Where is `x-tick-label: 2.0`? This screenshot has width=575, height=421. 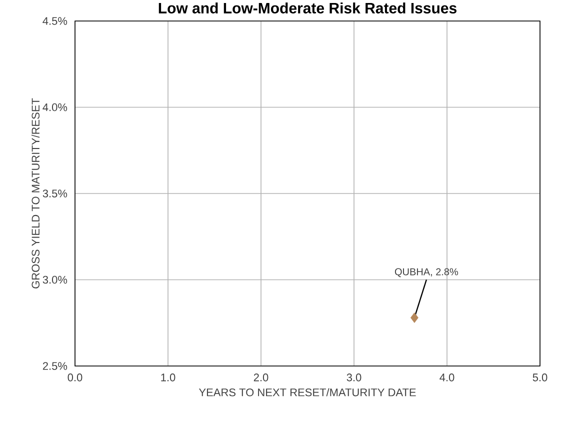 x-tick-label: 2.0 is located at coordinates (261, 378).